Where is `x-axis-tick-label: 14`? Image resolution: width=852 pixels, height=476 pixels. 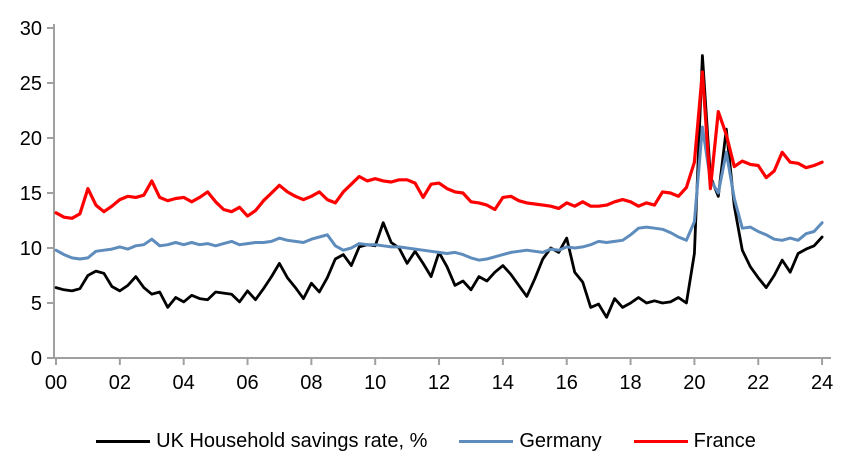 x-axis-tick-label: 14 is located at coordinates (503, 383).